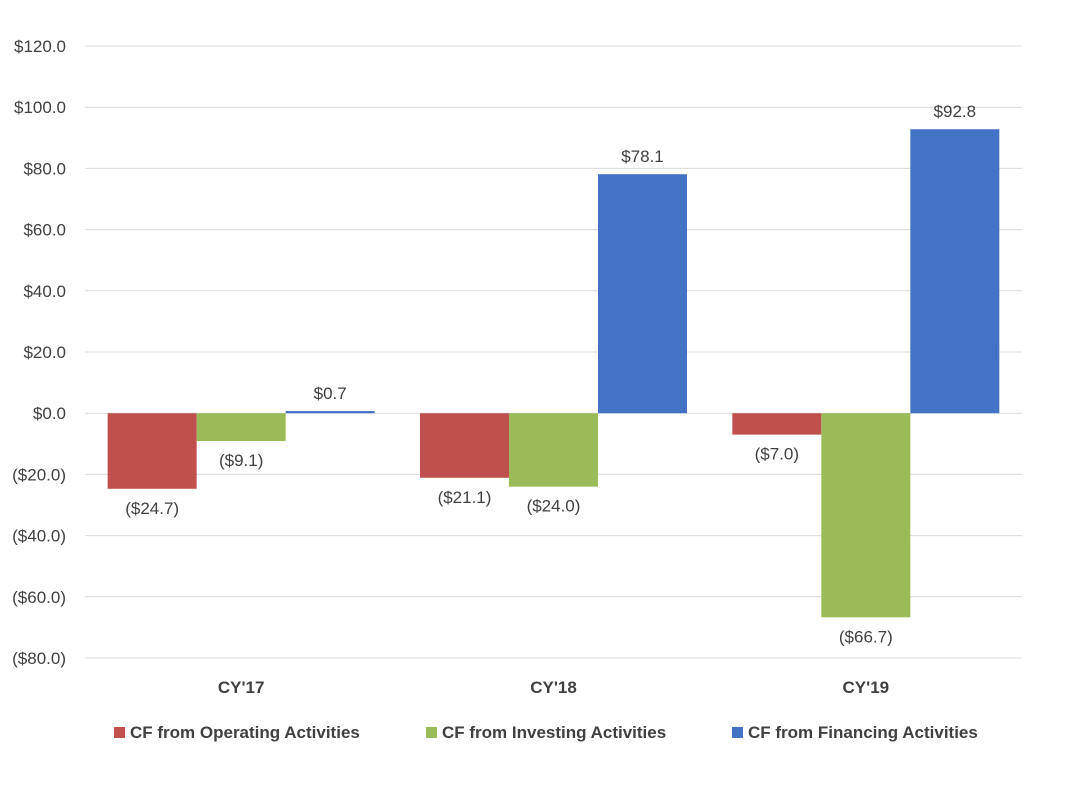  What do you see at coordinates (44, 291) in the screenshot?
I see `y-tick-label: $40.0` at bounding box center [44, 291].